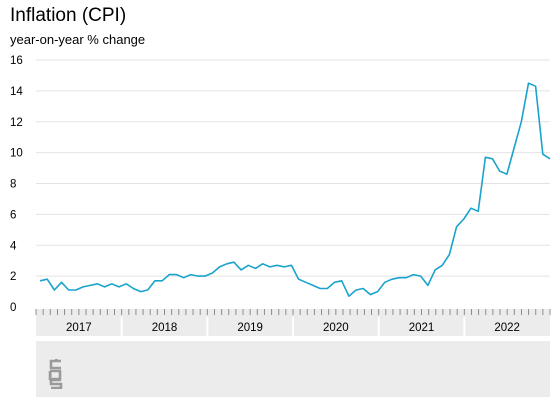  Describe the element at coordinates (165, 328) in the screenshot. I see `x-tick-label: 2018` at that location.